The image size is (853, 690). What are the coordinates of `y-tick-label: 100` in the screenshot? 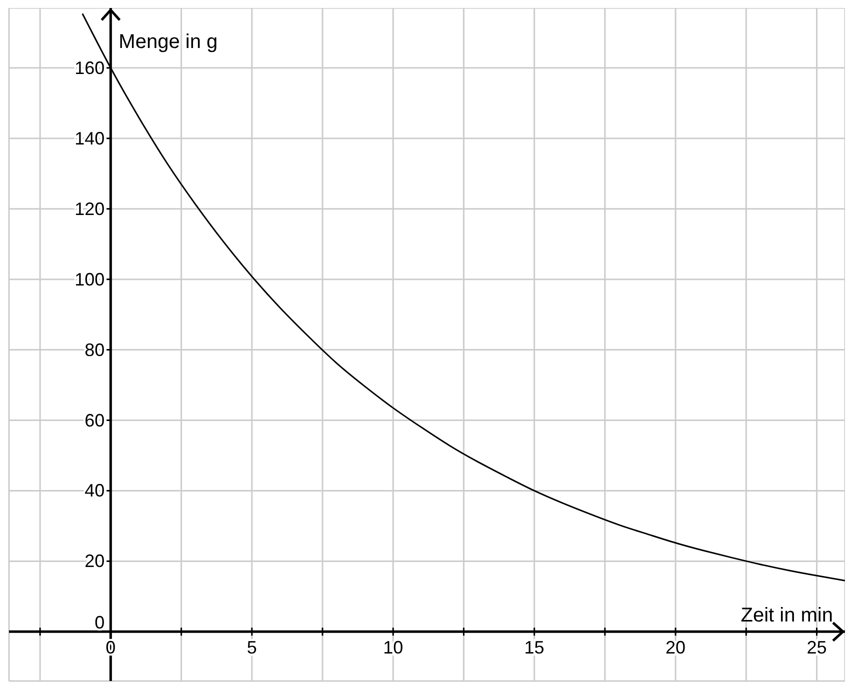 It's located at (89, 279).